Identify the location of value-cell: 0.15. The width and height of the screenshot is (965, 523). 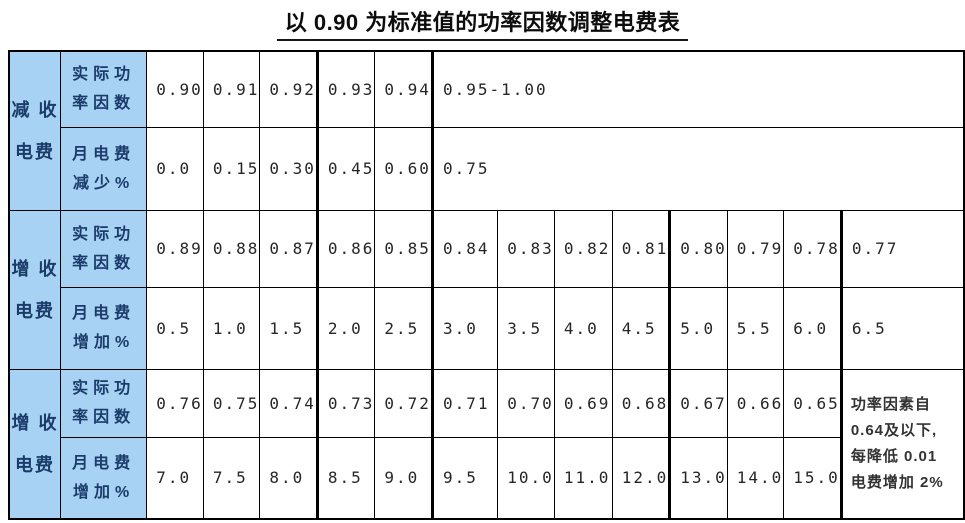
(231, 168).